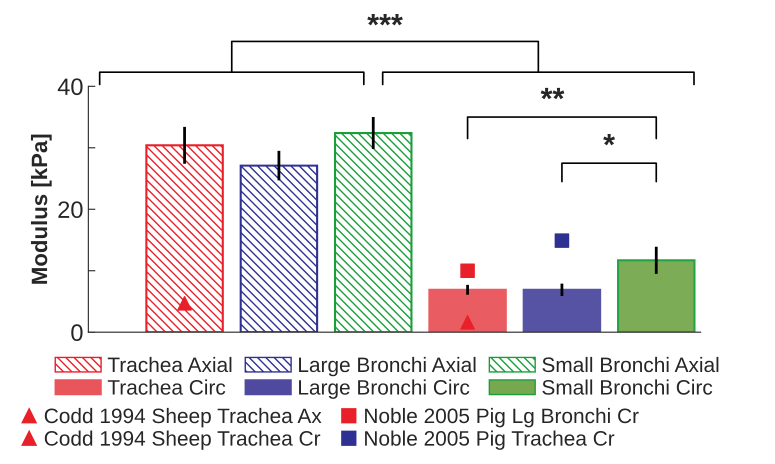  Describe the element at coordinates (41, 209) in the screenshot. I see `y-axis-title: Modulus [kPa]` at that location.